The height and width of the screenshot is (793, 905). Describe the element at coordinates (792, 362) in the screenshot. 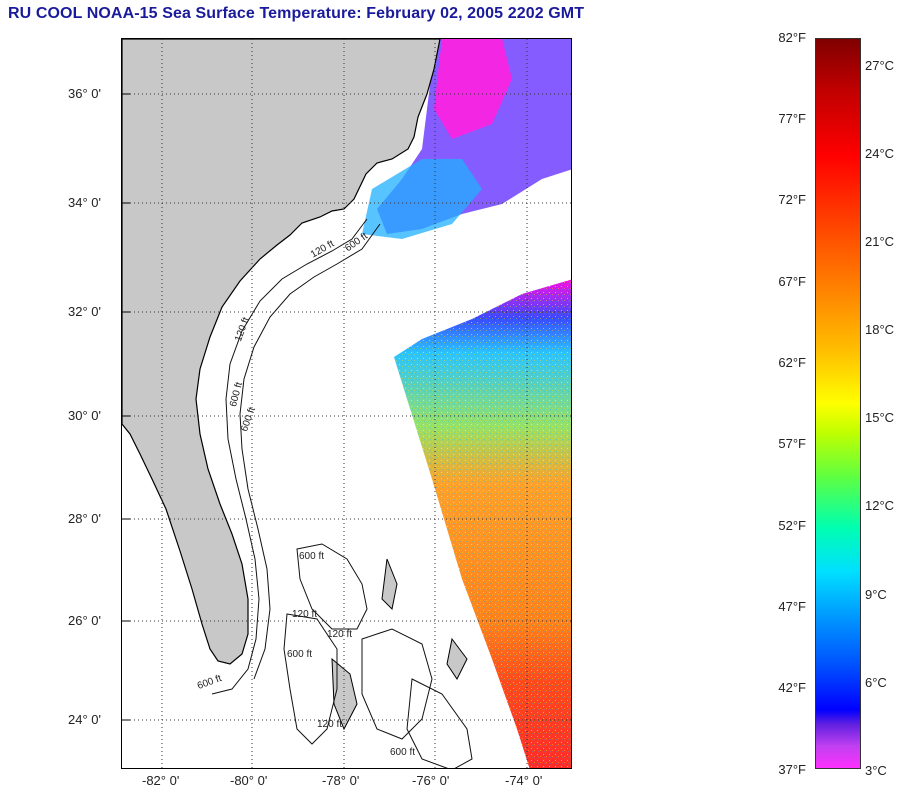

I see `colorbar-label-f: 62°F` at that location.